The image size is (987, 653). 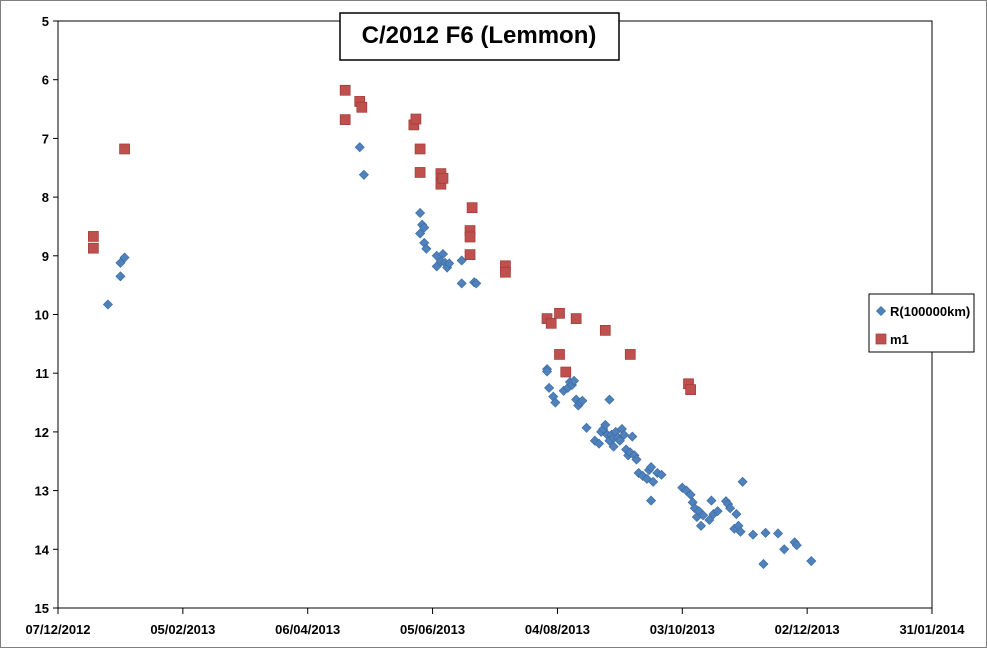 I want to click on legend-box, so click(x=921, y=323).